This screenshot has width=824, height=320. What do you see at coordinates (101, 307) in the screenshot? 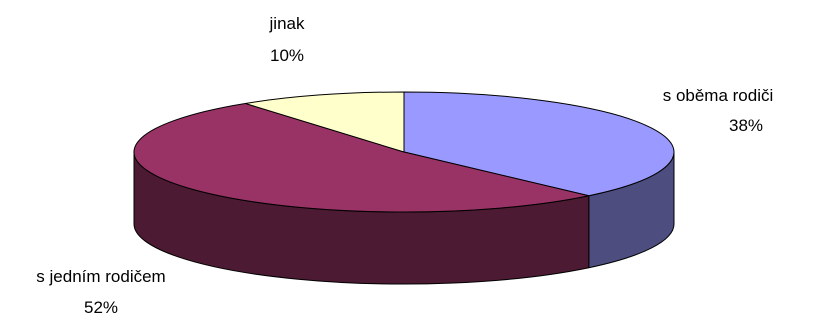
I see `slice-percent-one-parent: 52%` at bounding box center [101, 307].